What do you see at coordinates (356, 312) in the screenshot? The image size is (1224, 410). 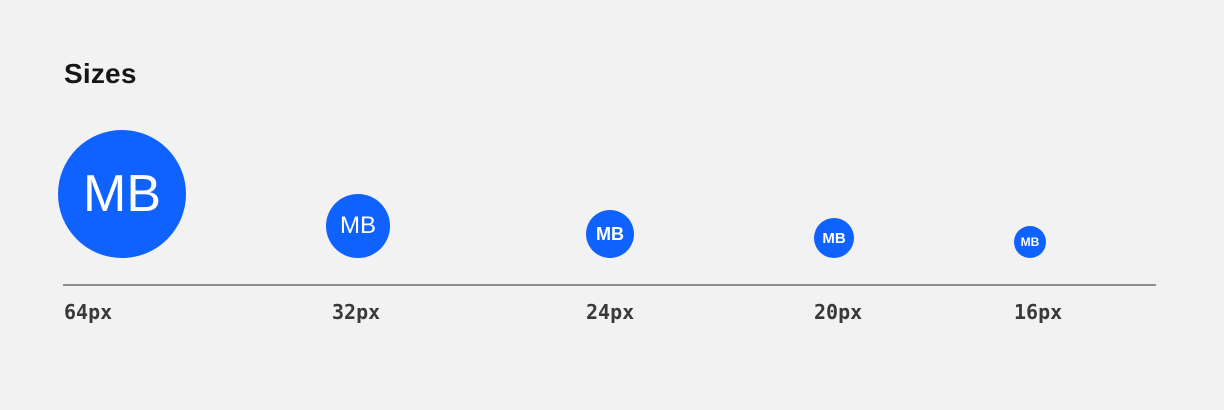 I see `size-label-32: 32px` at bounding box center [356, 312].